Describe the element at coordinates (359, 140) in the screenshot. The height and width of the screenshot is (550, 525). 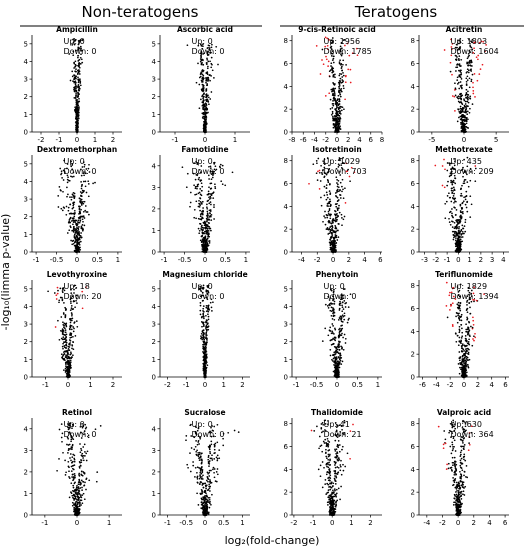
I see `x-tick-label: 4` at that location.